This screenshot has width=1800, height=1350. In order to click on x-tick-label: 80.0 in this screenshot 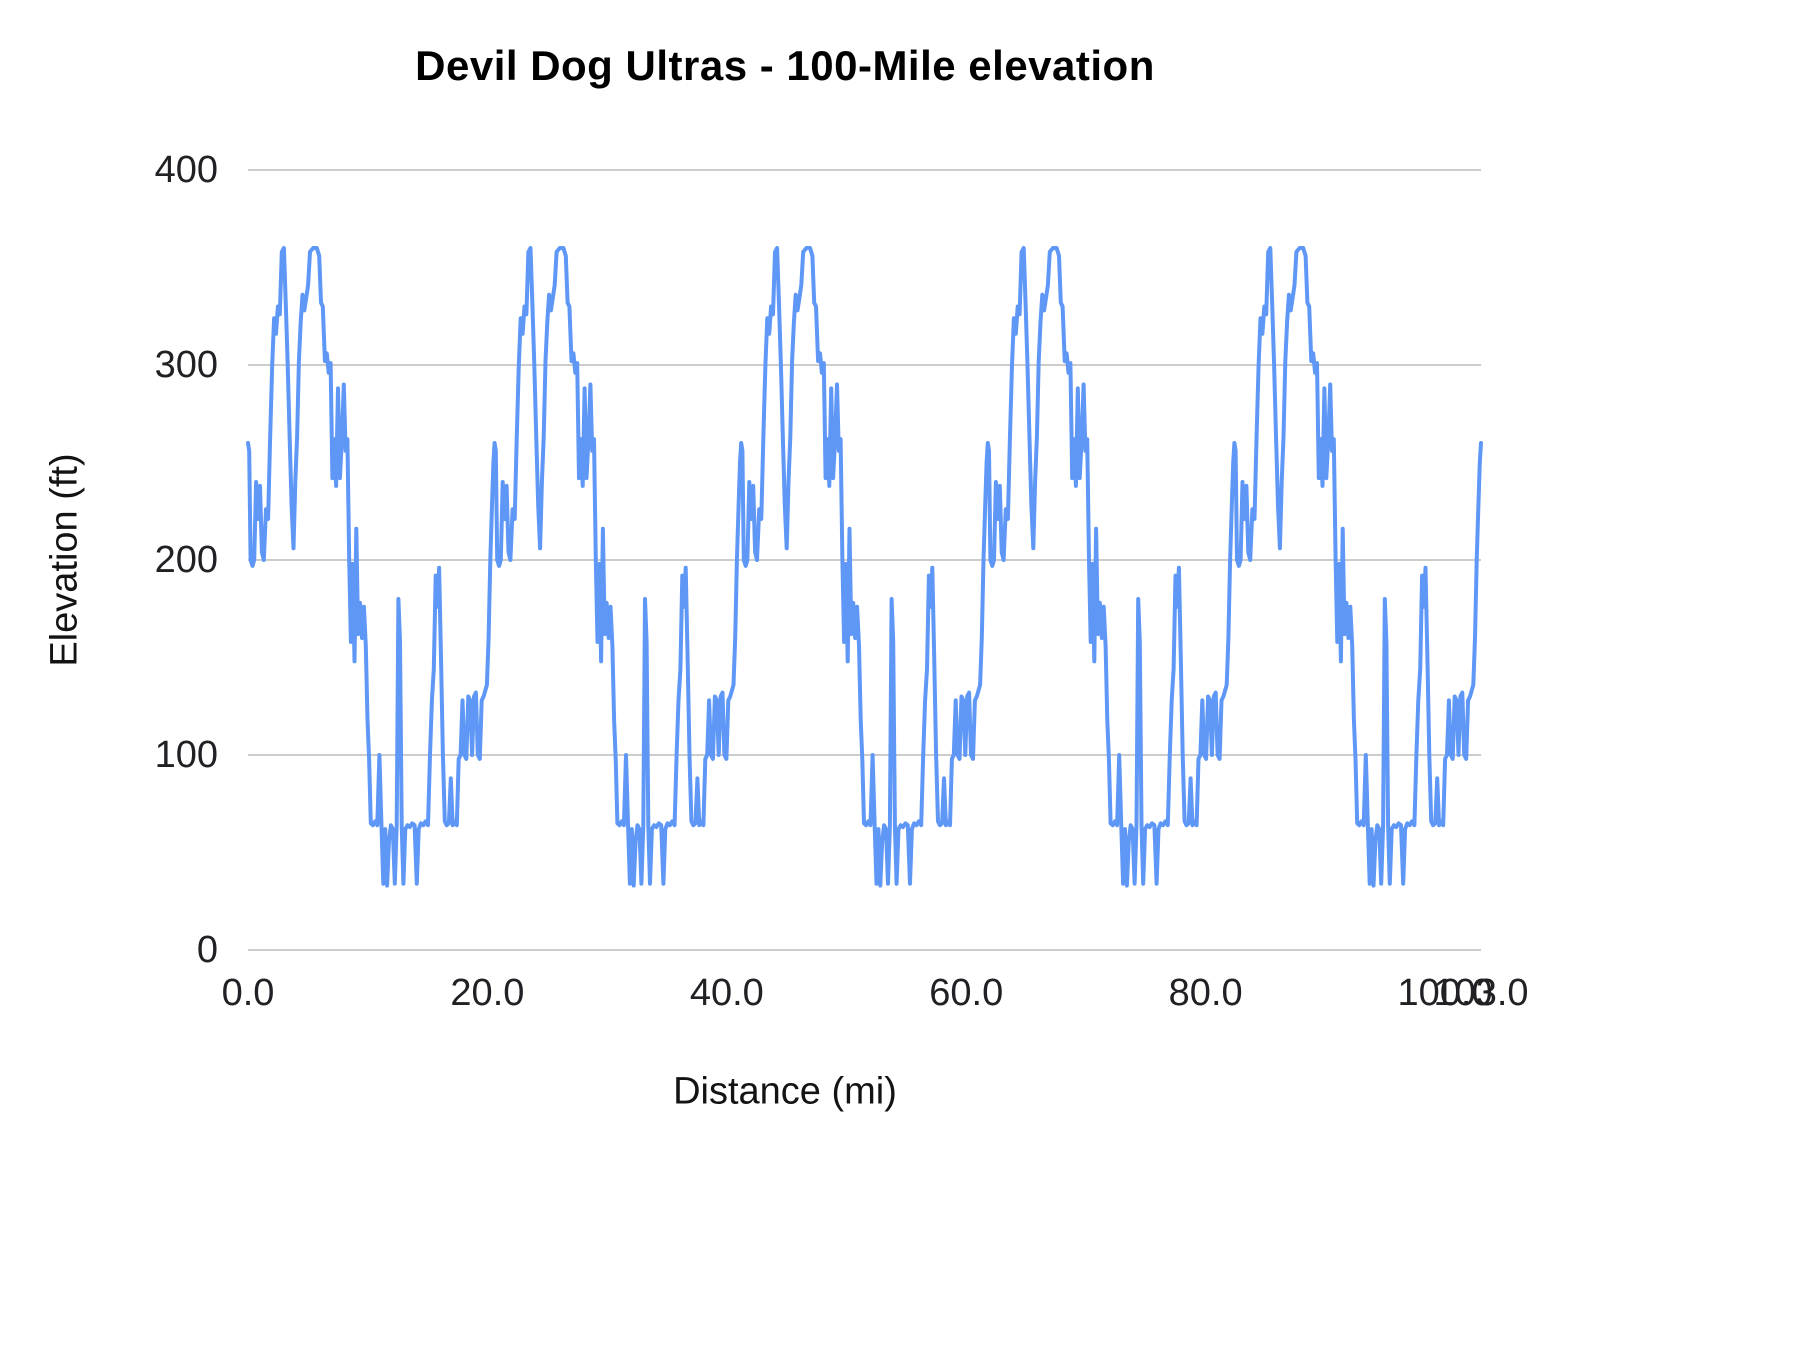, I will do `click(1206, 993)`.